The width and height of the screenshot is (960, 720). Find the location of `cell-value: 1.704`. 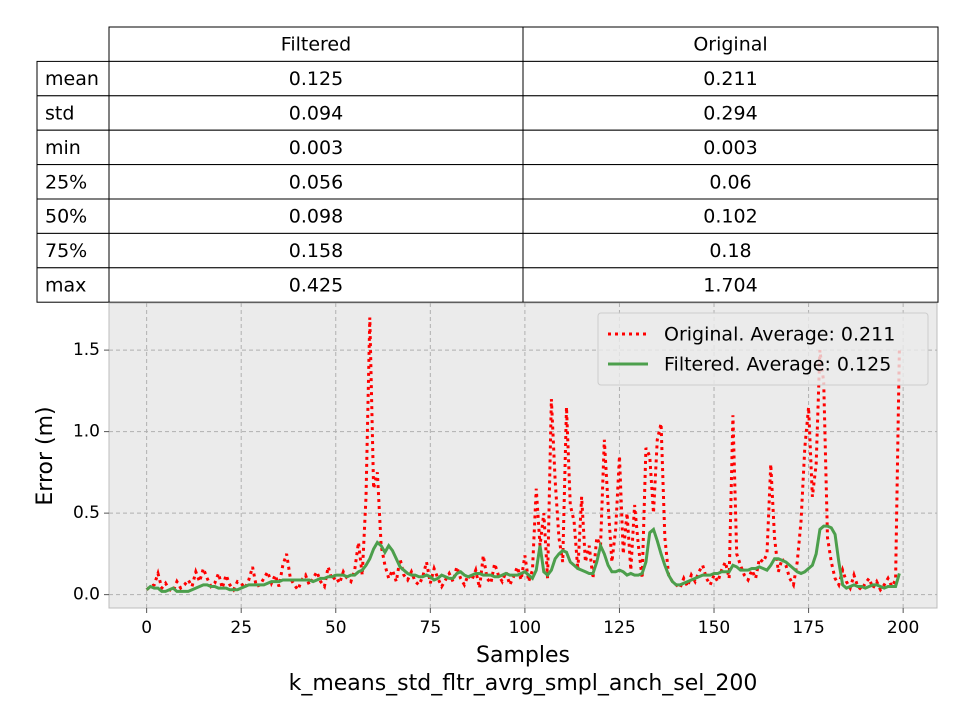

cell-value: 1.704 is located at coordinates (730, 286).